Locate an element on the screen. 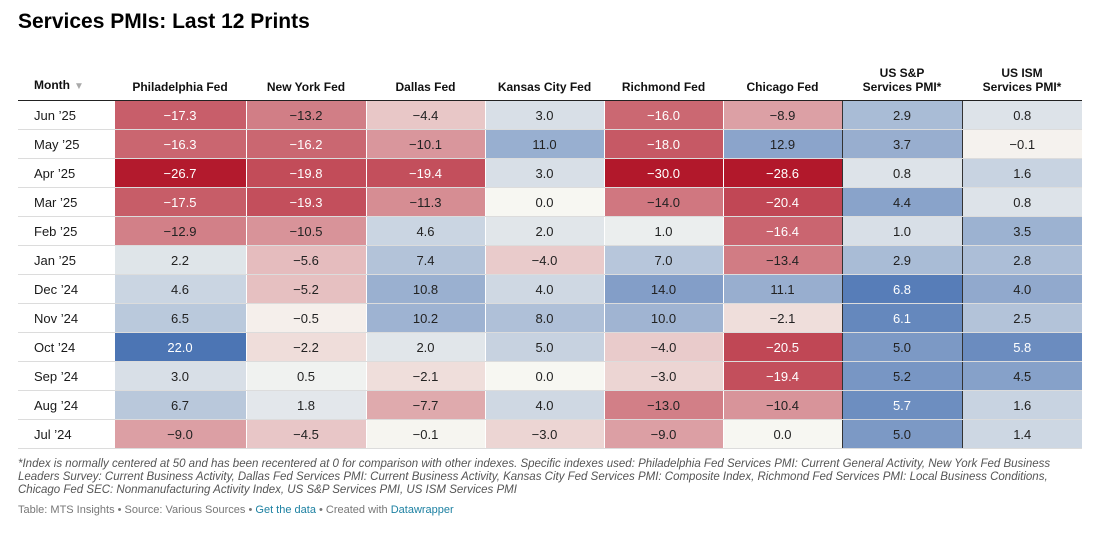 The width and height of the screenshot is (1102, 536). new-york-fed-value-cell: −5.6 is located at coordinates (305, 260).